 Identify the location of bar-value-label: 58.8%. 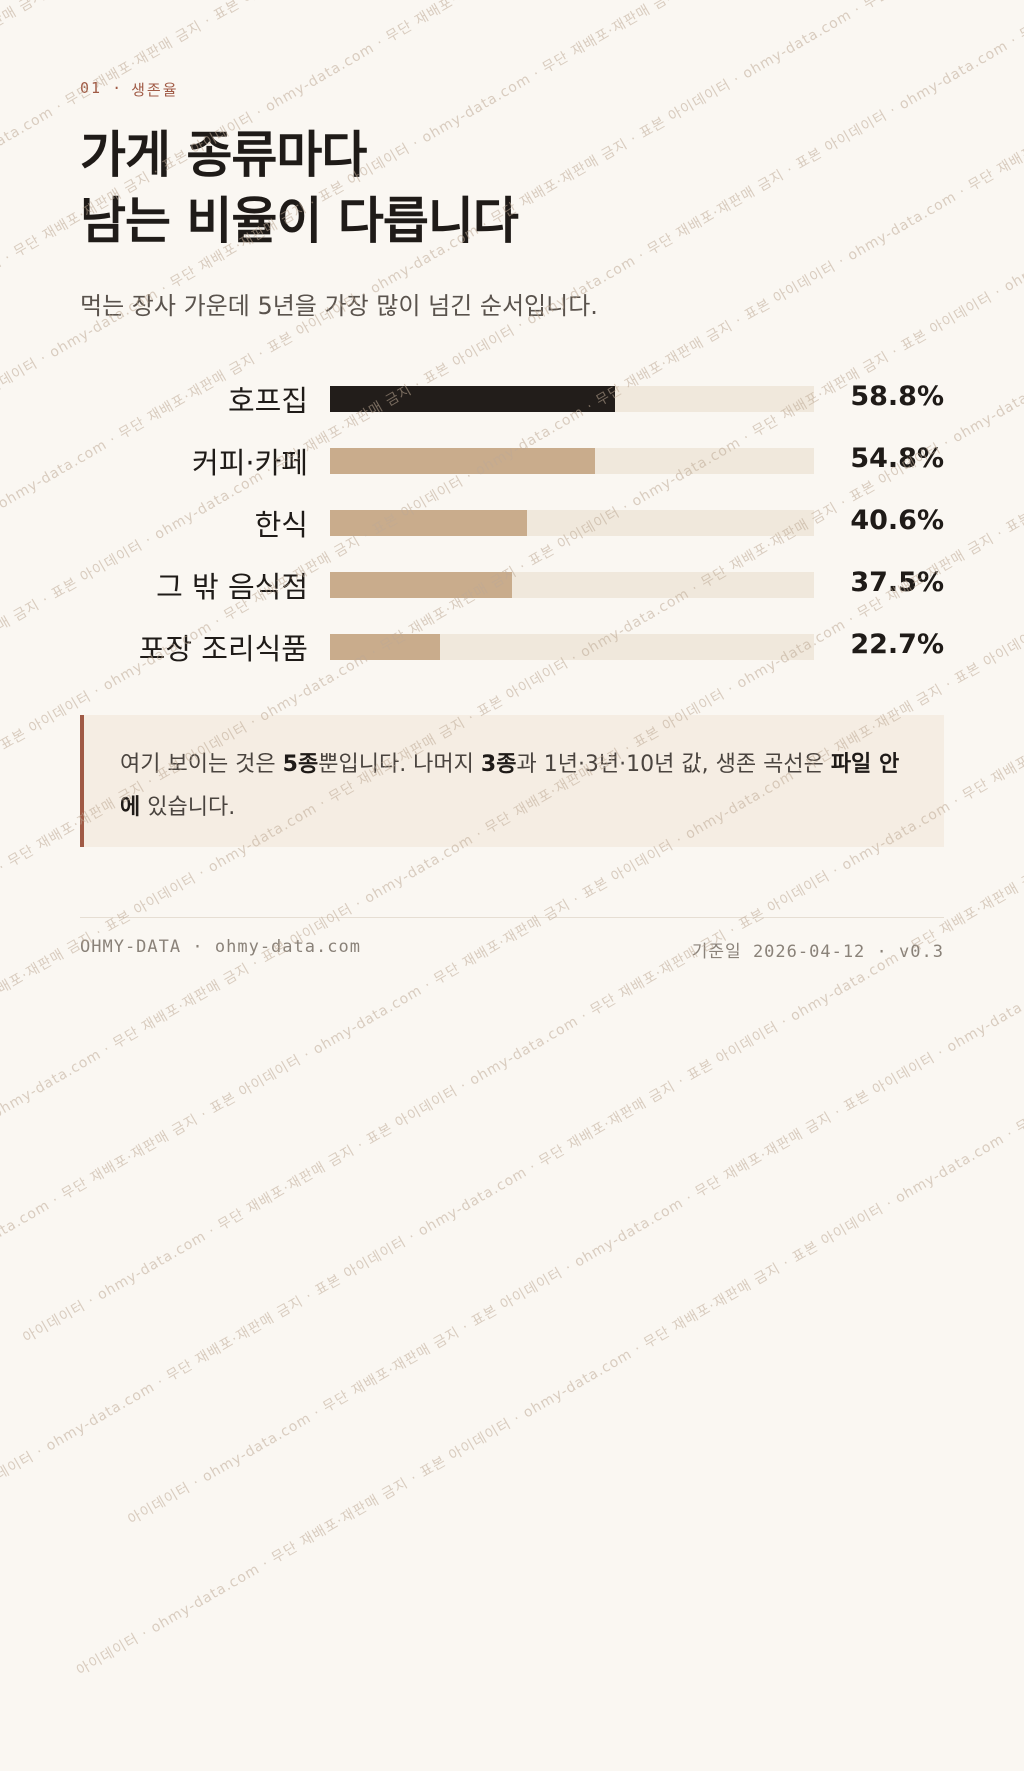
(897, 396).